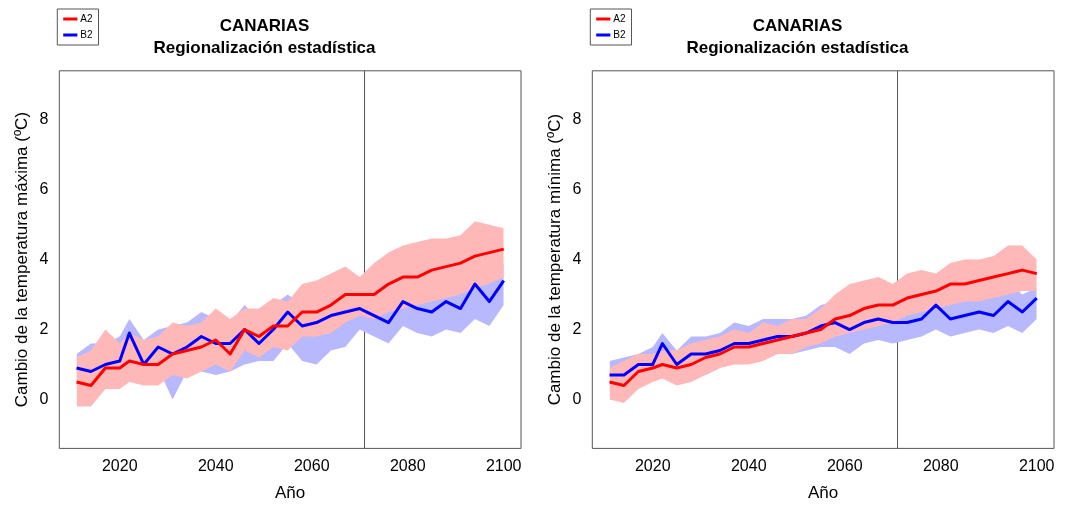  I want to click on y-axis-title: Cambio de la temperatura mínima (ºC), so click(554, 259).